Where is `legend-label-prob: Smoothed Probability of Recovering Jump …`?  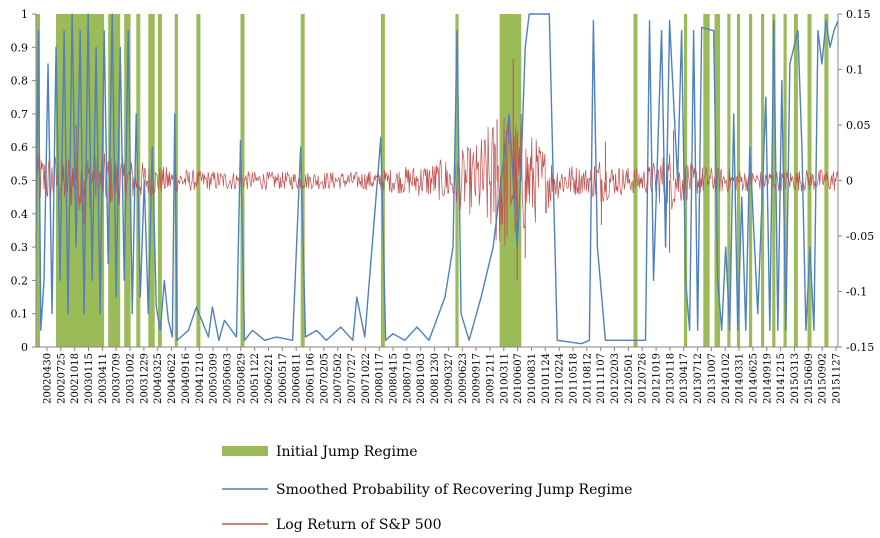 legend-label-prob: Smoothed Probability of Recovering Jump … is located at coordinates (454, 490).